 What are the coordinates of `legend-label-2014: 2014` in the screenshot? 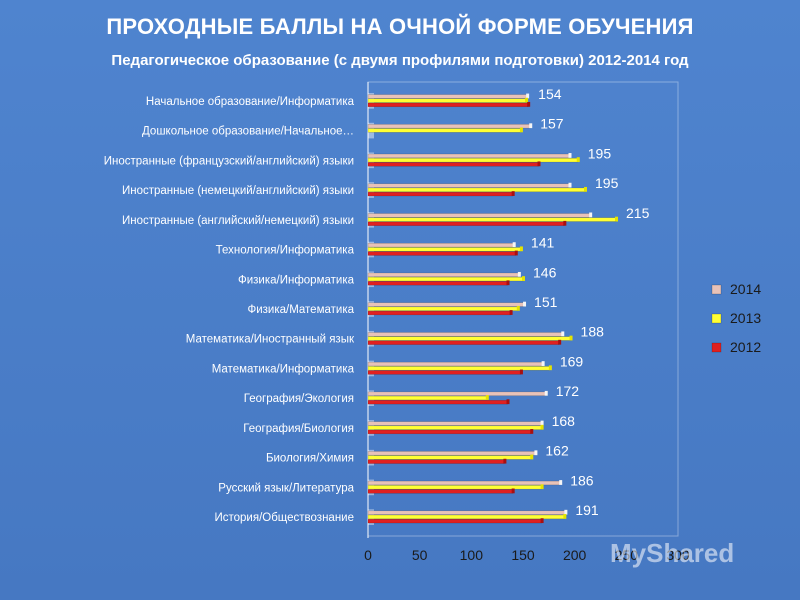 It's located at (745, 289).